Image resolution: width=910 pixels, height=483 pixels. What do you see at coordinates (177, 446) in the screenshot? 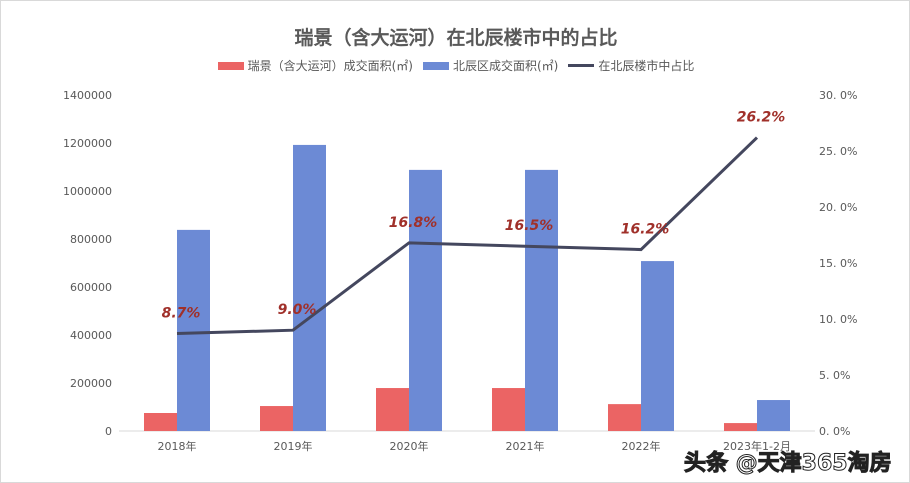
I see `x-tick-label: 2018年` at bounding box center [177, 446].